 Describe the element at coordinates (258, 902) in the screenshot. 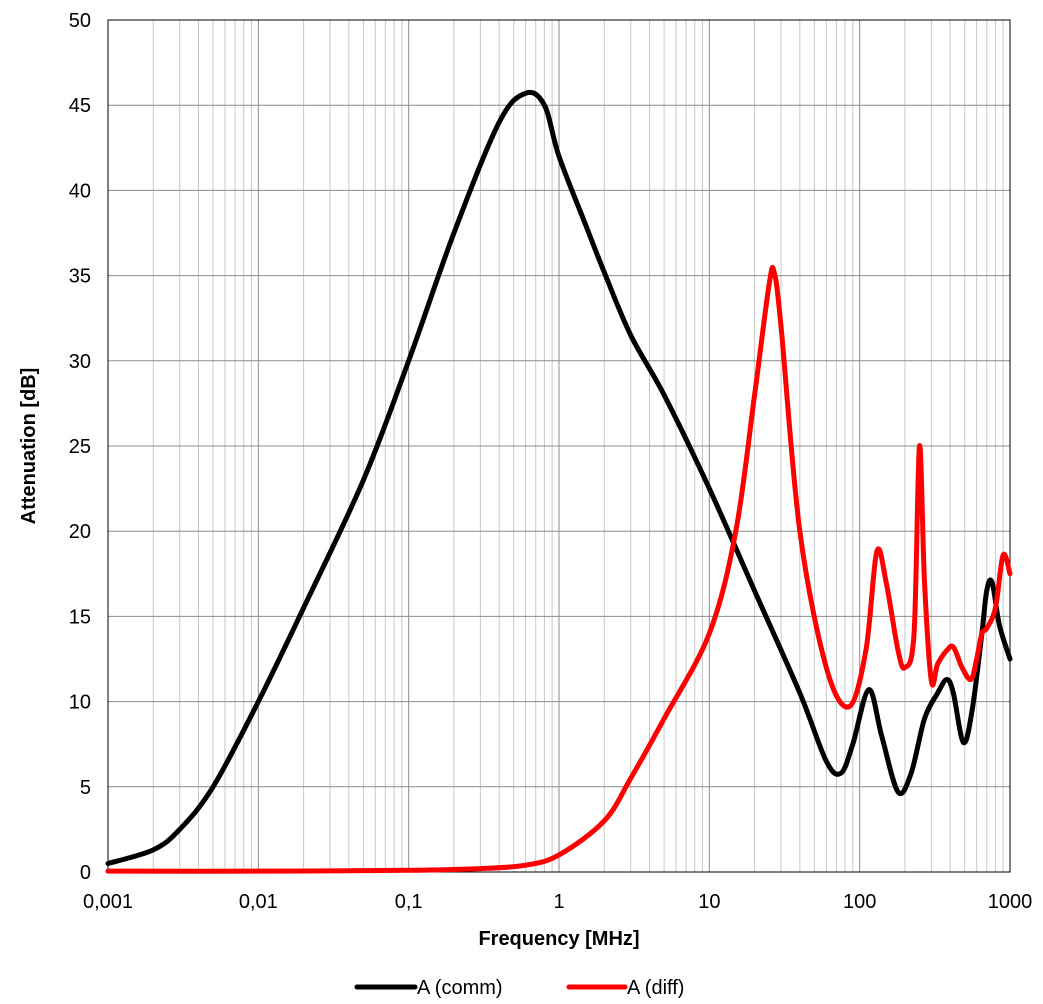

I see `x-tick-label: 0,01` at that location.